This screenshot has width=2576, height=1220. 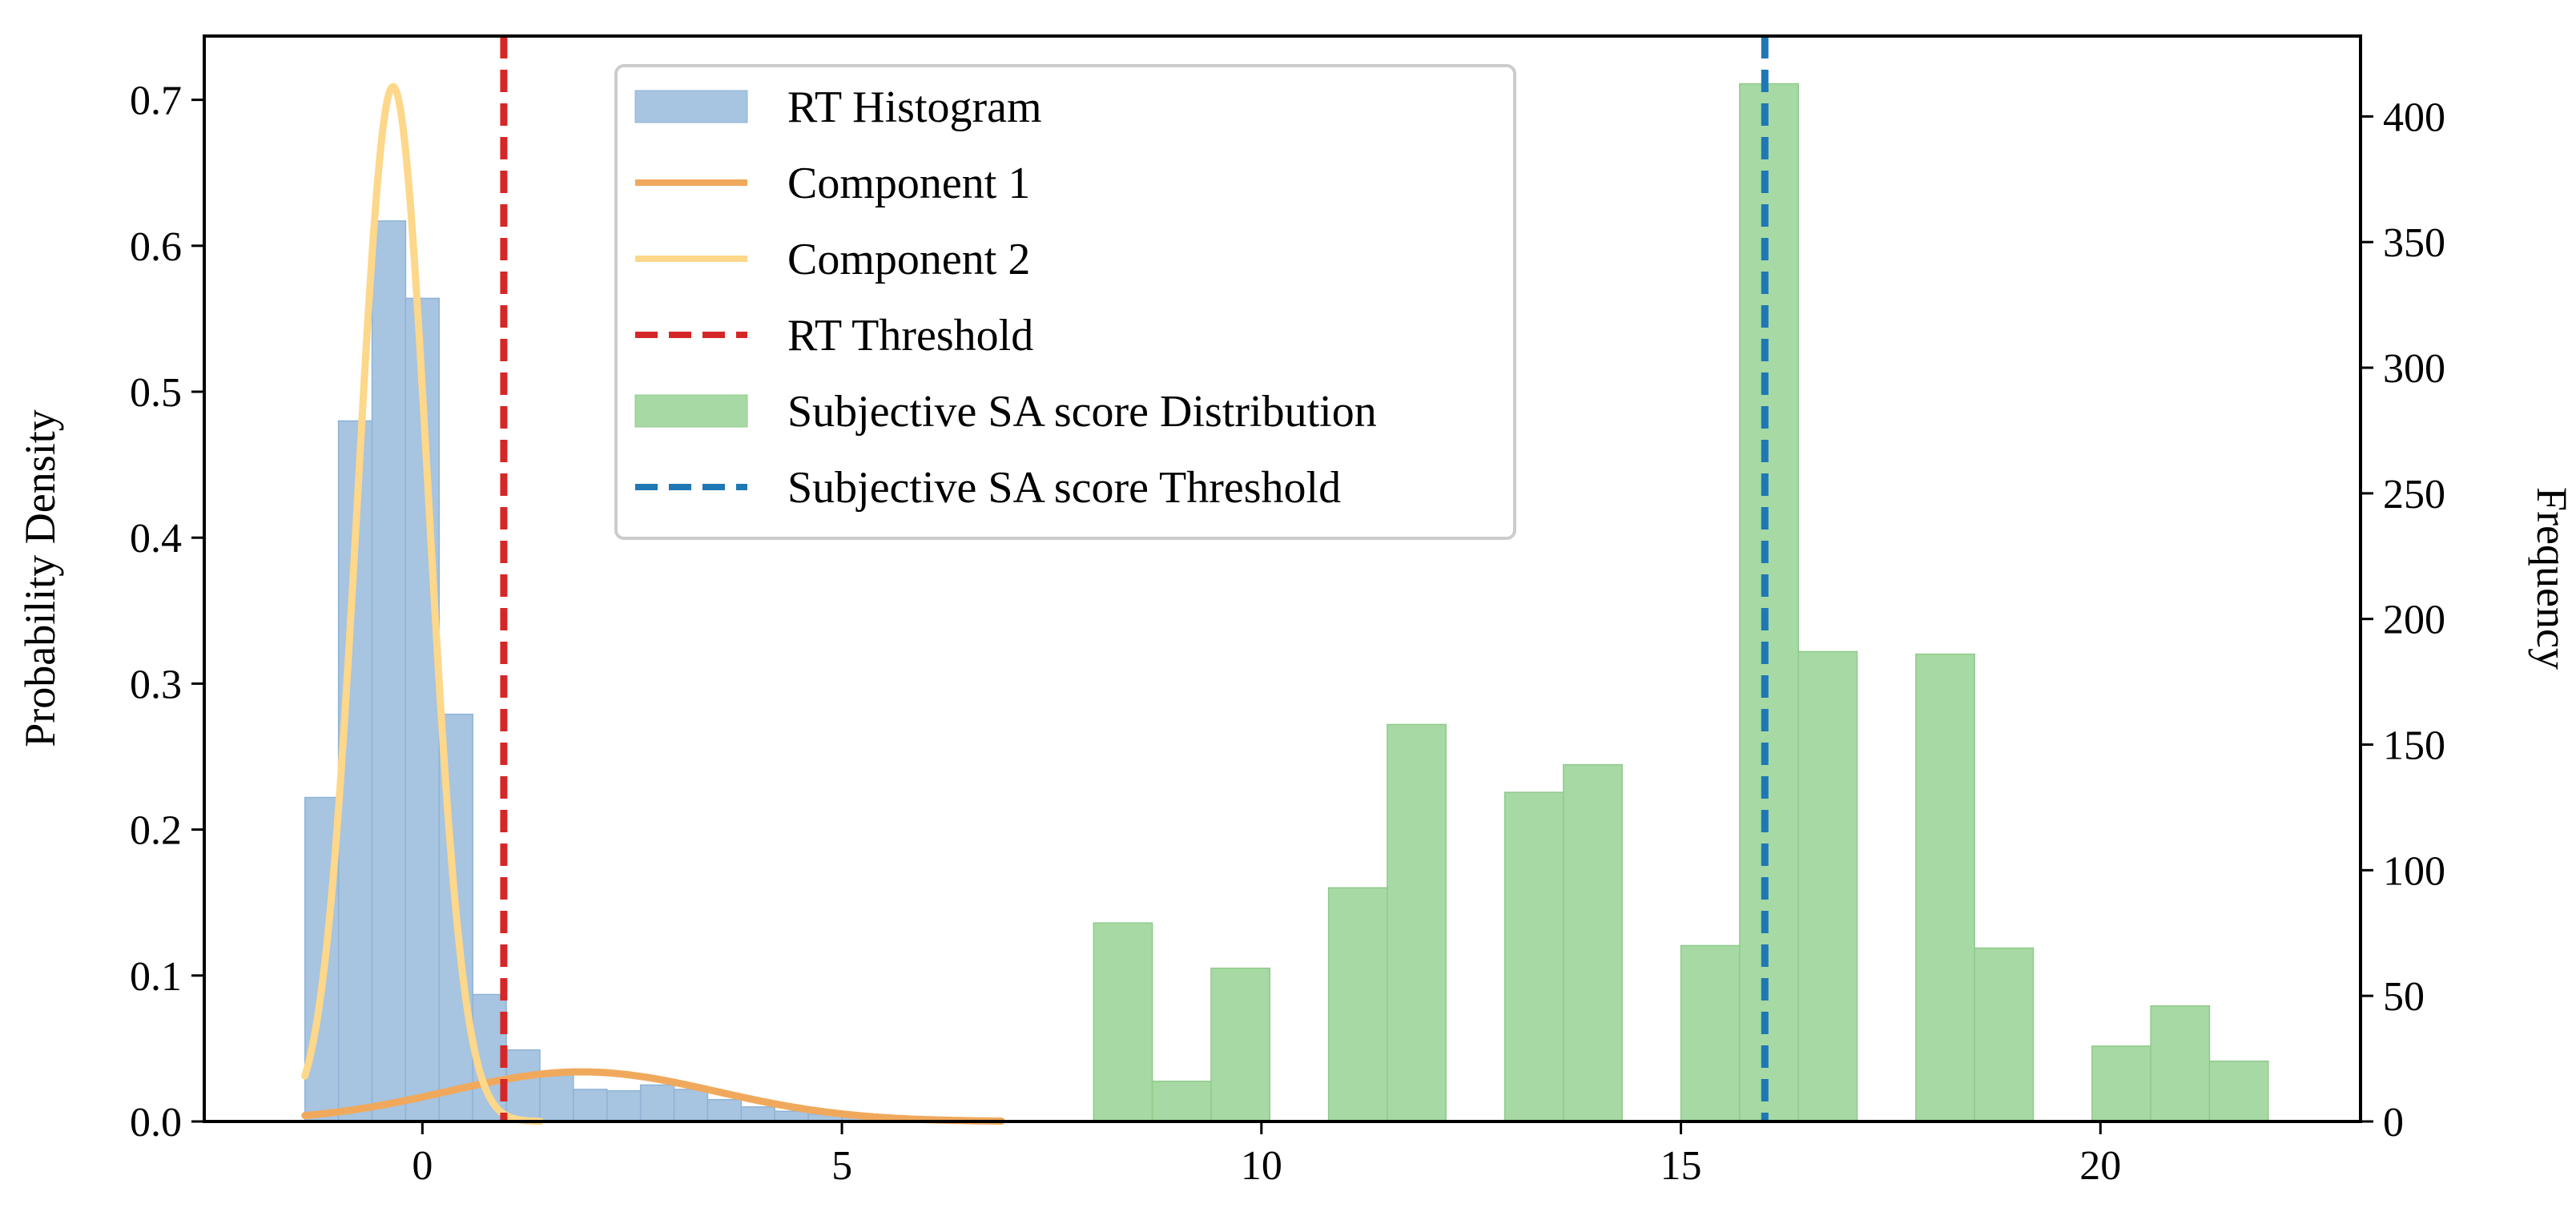 What do you see at coordinates (2414, 117) in the screenshot?
I see `y-right-tick-label: 400` at bounding box center [2414, 117].